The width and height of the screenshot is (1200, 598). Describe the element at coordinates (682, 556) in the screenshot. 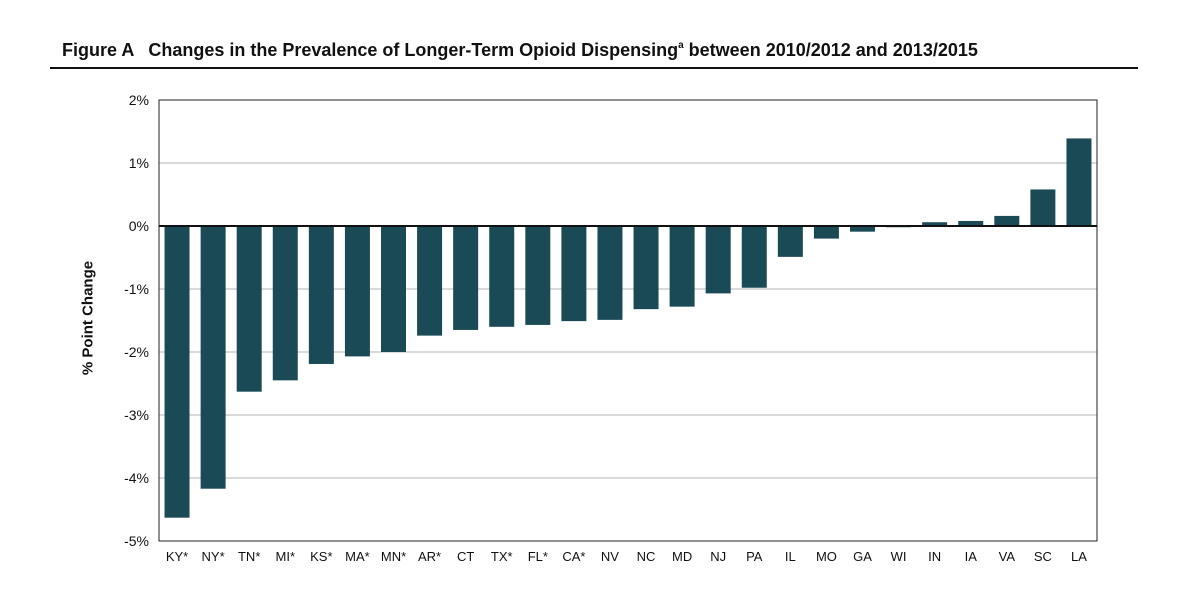

I see `x-tick-label: MD` at that location.